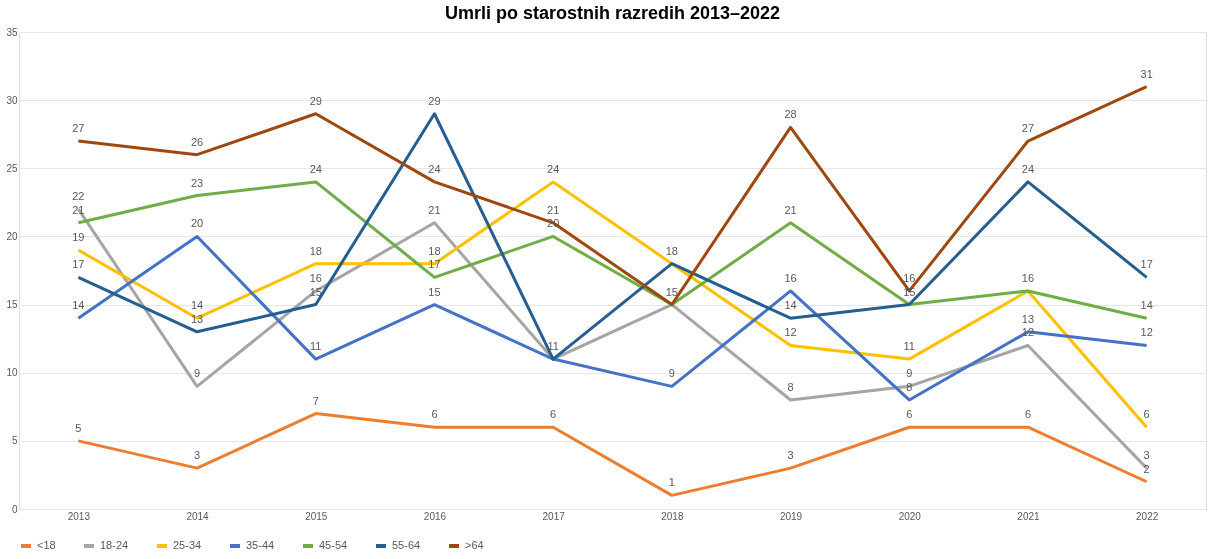  Describe the element at coordinates (187, 545) in the screenshot. I see `legend-label: 25-34` at that location.